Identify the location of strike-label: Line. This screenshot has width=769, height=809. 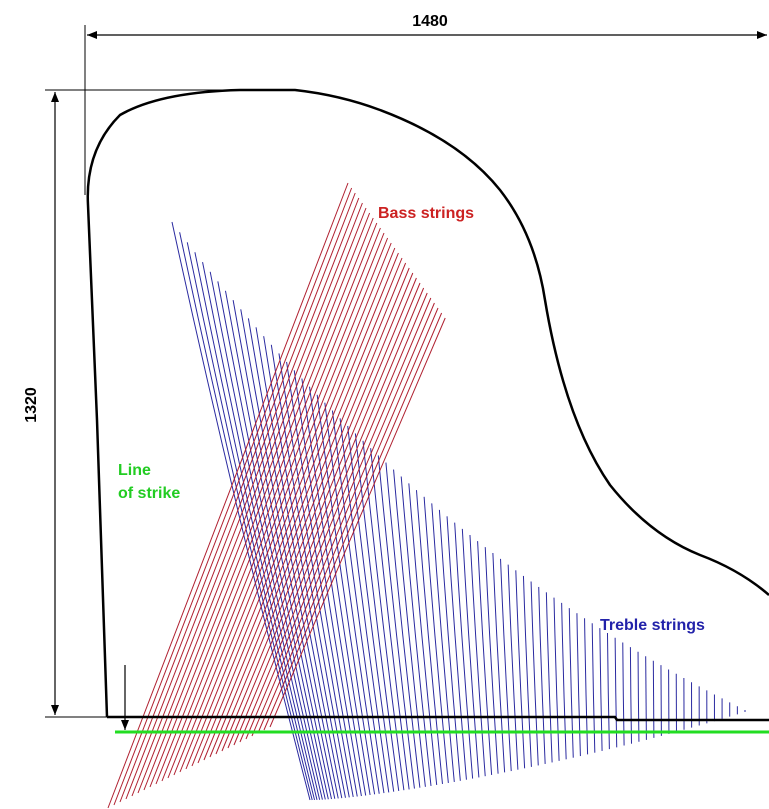
(134, 470).